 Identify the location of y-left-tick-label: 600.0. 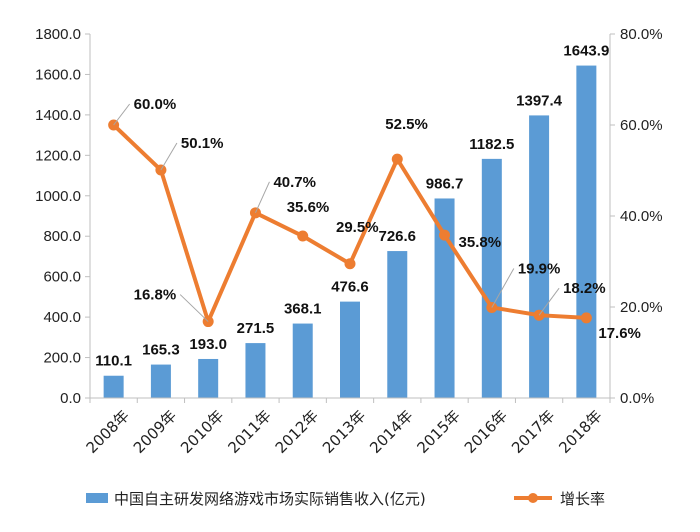
(62, 277).